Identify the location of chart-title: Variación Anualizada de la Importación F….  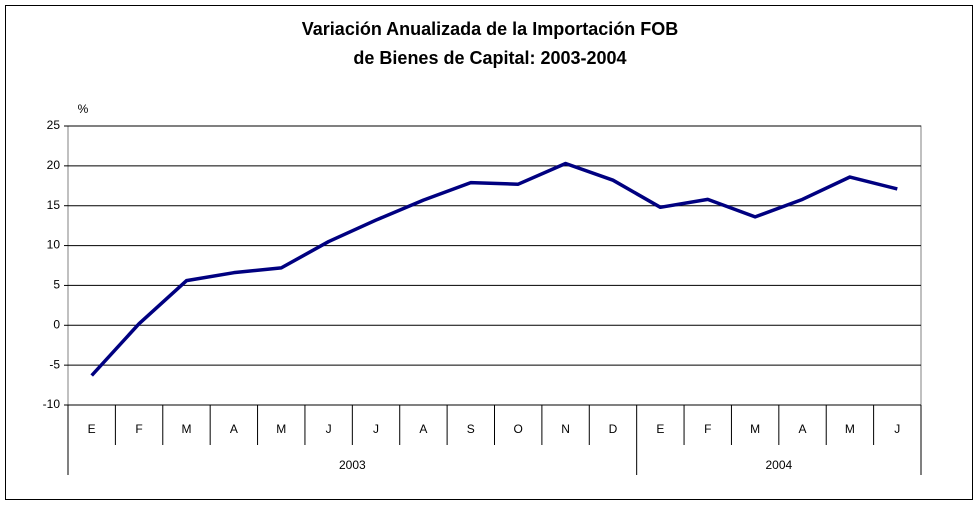
(490, 29).